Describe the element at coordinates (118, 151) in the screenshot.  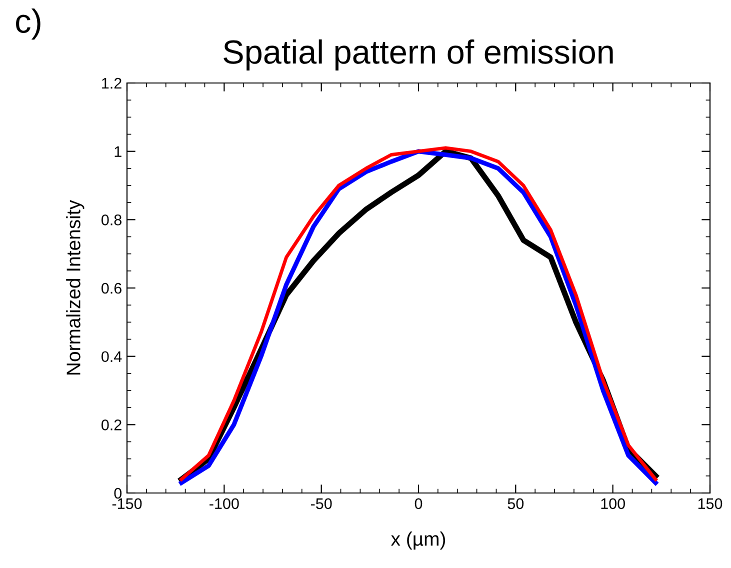
I see `y-tick-label: 1` at that location.